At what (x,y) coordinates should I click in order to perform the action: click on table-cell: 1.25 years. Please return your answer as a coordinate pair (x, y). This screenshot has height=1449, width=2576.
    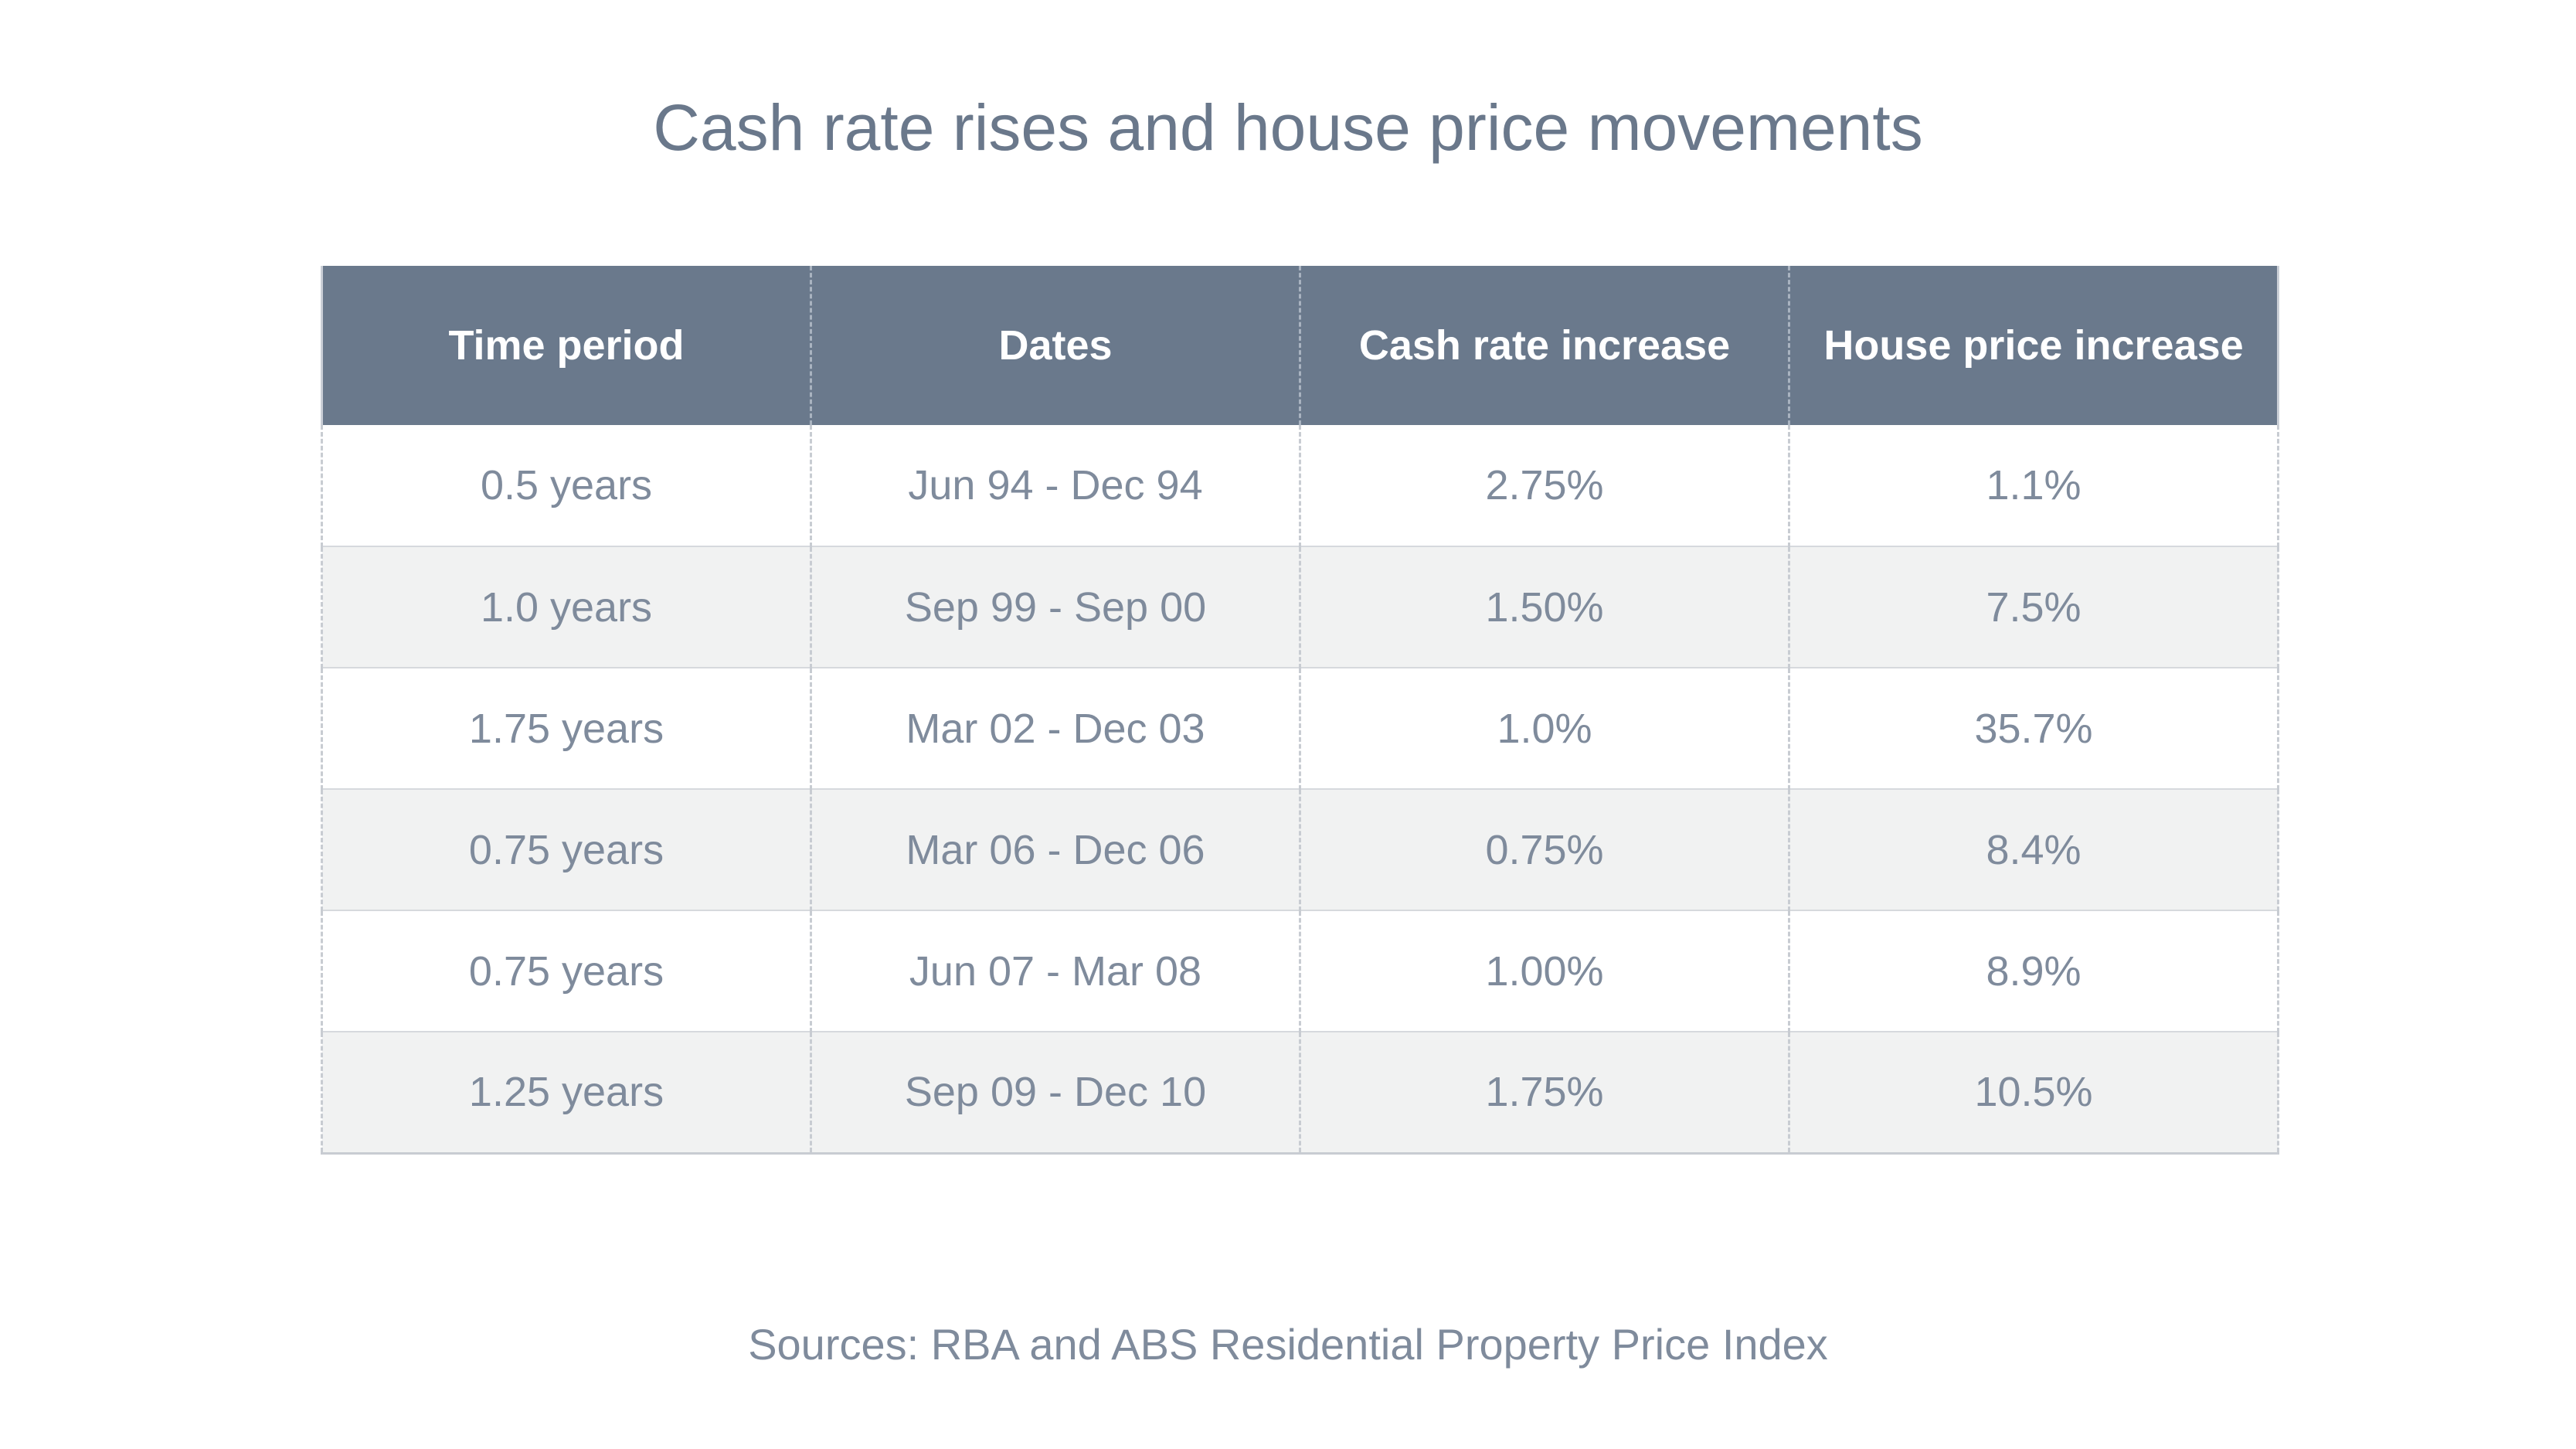
    Looking at the image, I should click on (566, 1093).